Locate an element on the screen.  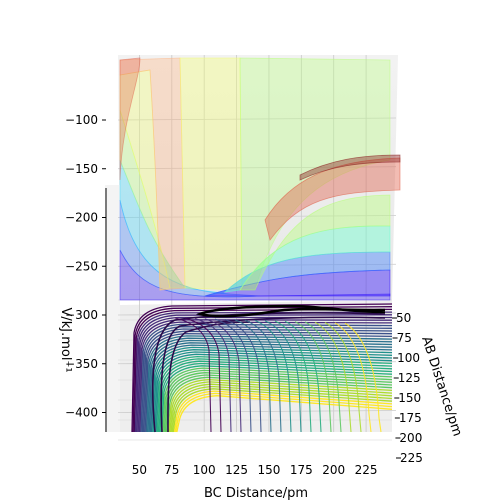
x-tick-label: 75 is located at coordinates (171, 470).